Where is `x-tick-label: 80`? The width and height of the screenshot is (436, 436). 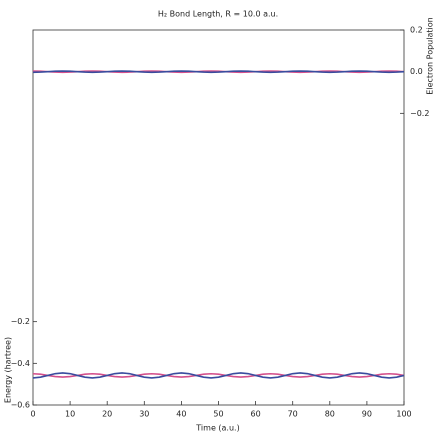 x-tick-label: 80 is located at coordinates (330, 414).